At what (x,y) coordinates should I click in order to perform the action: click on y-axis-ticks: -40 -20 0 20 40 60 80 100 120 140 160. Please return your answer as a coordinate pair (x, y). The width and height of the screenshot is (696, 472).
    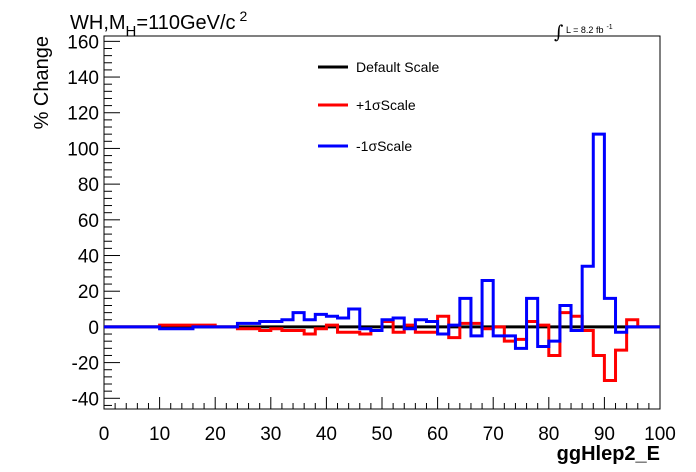
    Looking at the image, I should click on (93, 221).